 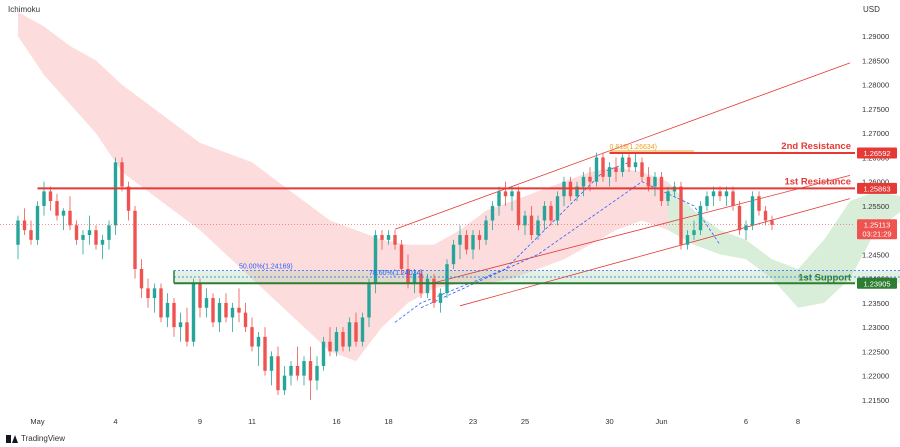 What do you see at coordinates (875, 376) in the screenshot?
I see `price-tick-label: 1.22000` at bounding box center [875, 376].